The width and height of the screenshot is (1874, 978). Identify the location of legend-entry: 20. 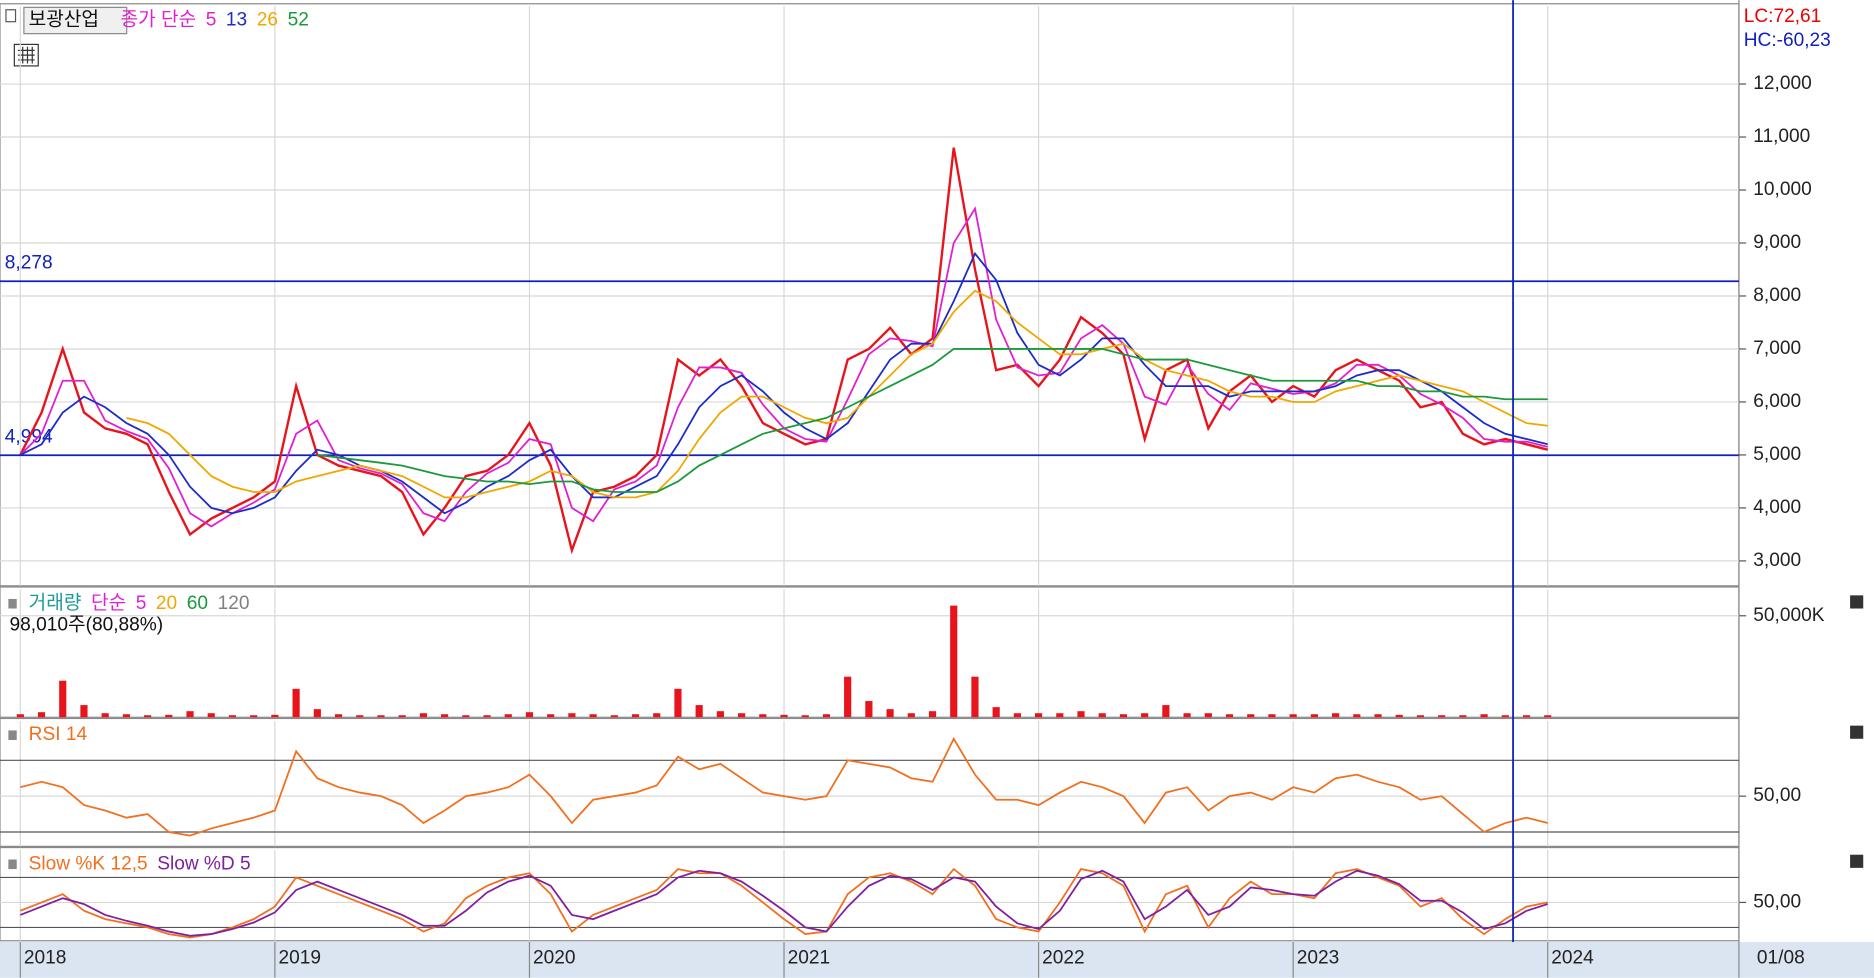
(166, 603).